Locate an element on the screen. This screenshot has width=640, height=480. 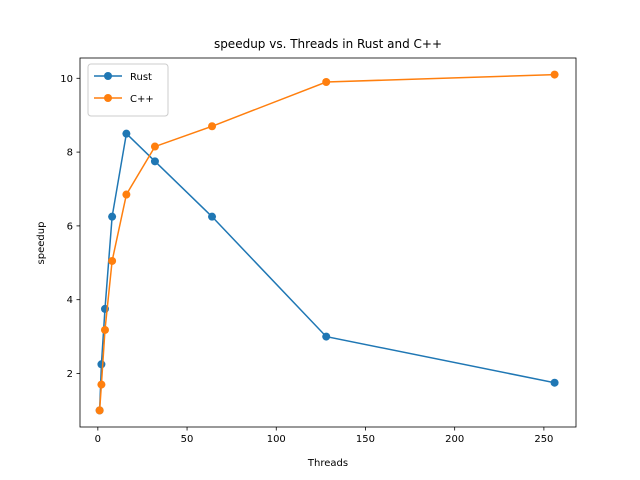
legend-label-1: C++ is located at coordinates (142, 99).